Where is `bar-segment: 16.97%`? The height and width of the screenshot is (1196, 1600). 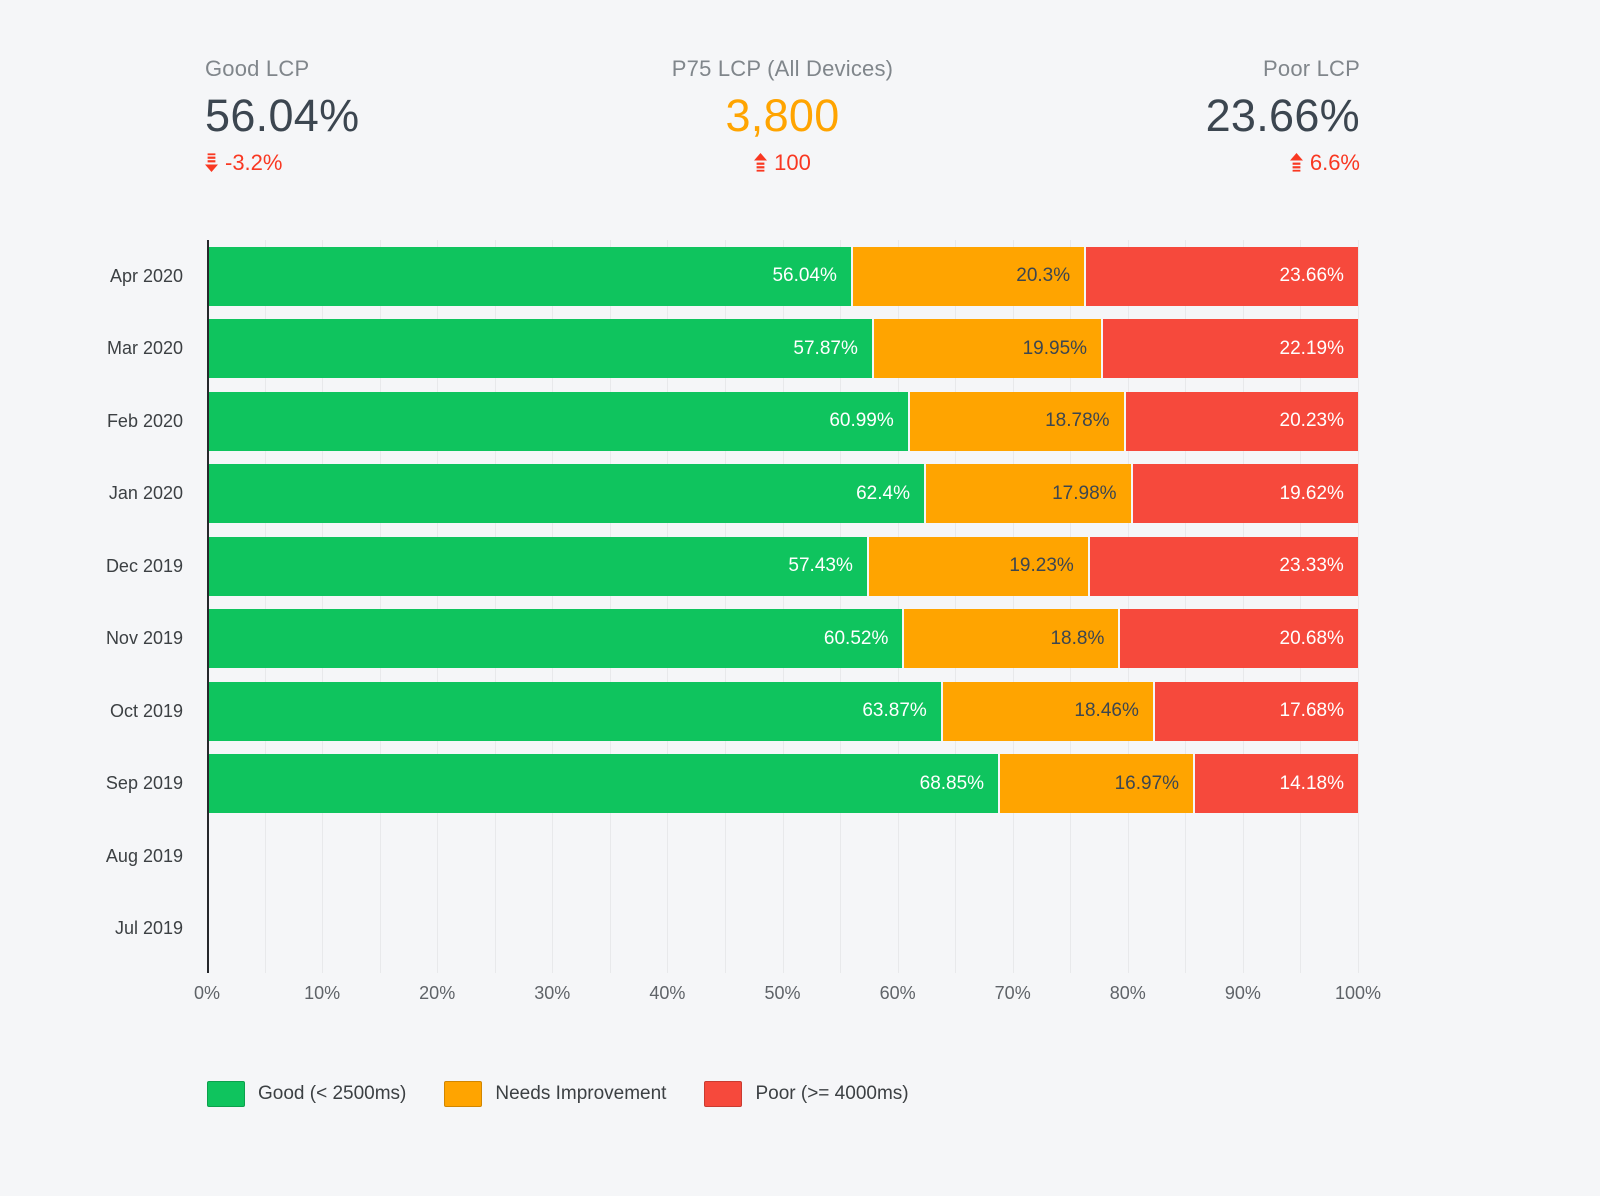 bar-segment: 16.97% is located at coordinates (1098, 784).